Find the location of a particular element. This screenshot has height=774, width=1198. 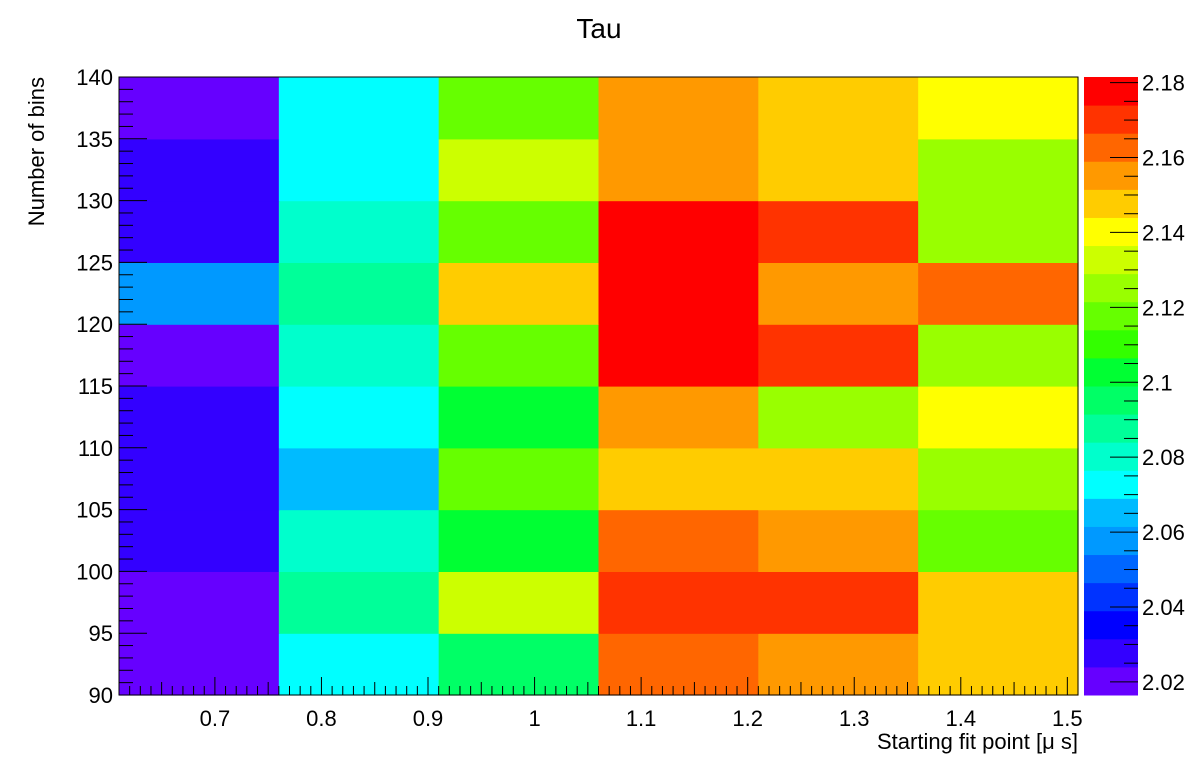

x-tick-label: 1.3 is located at coordinates (854, 718).